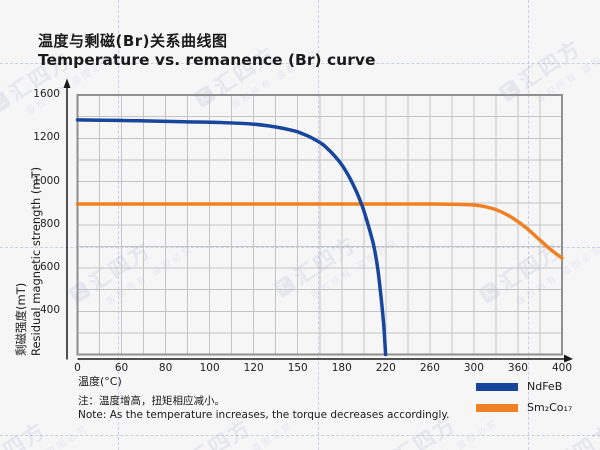 This screenshot has width=600, height=450. What do you see at coordinates (21, 319) in the screenshot?
I see `y-axis-title-zh: 剩磁强度(mT)` at bounding box center [21, 319].